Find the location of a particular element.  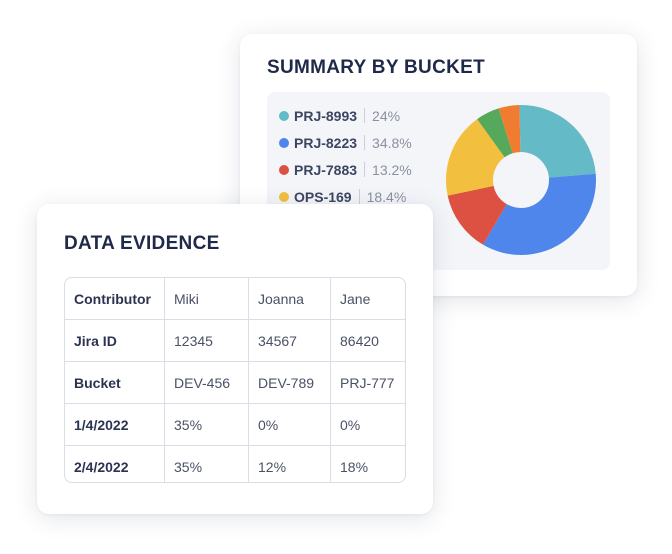

table-row: 2/4/2022 35% 12% 18% is located at coordinates (235, 463).